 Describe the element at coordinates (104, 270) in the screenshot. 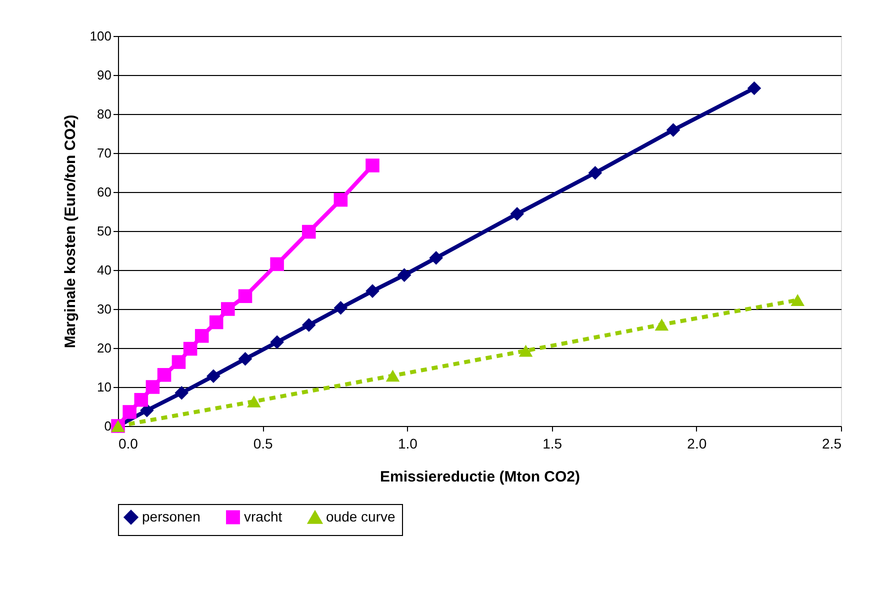

I see `y-tick-label: 40` at that location.